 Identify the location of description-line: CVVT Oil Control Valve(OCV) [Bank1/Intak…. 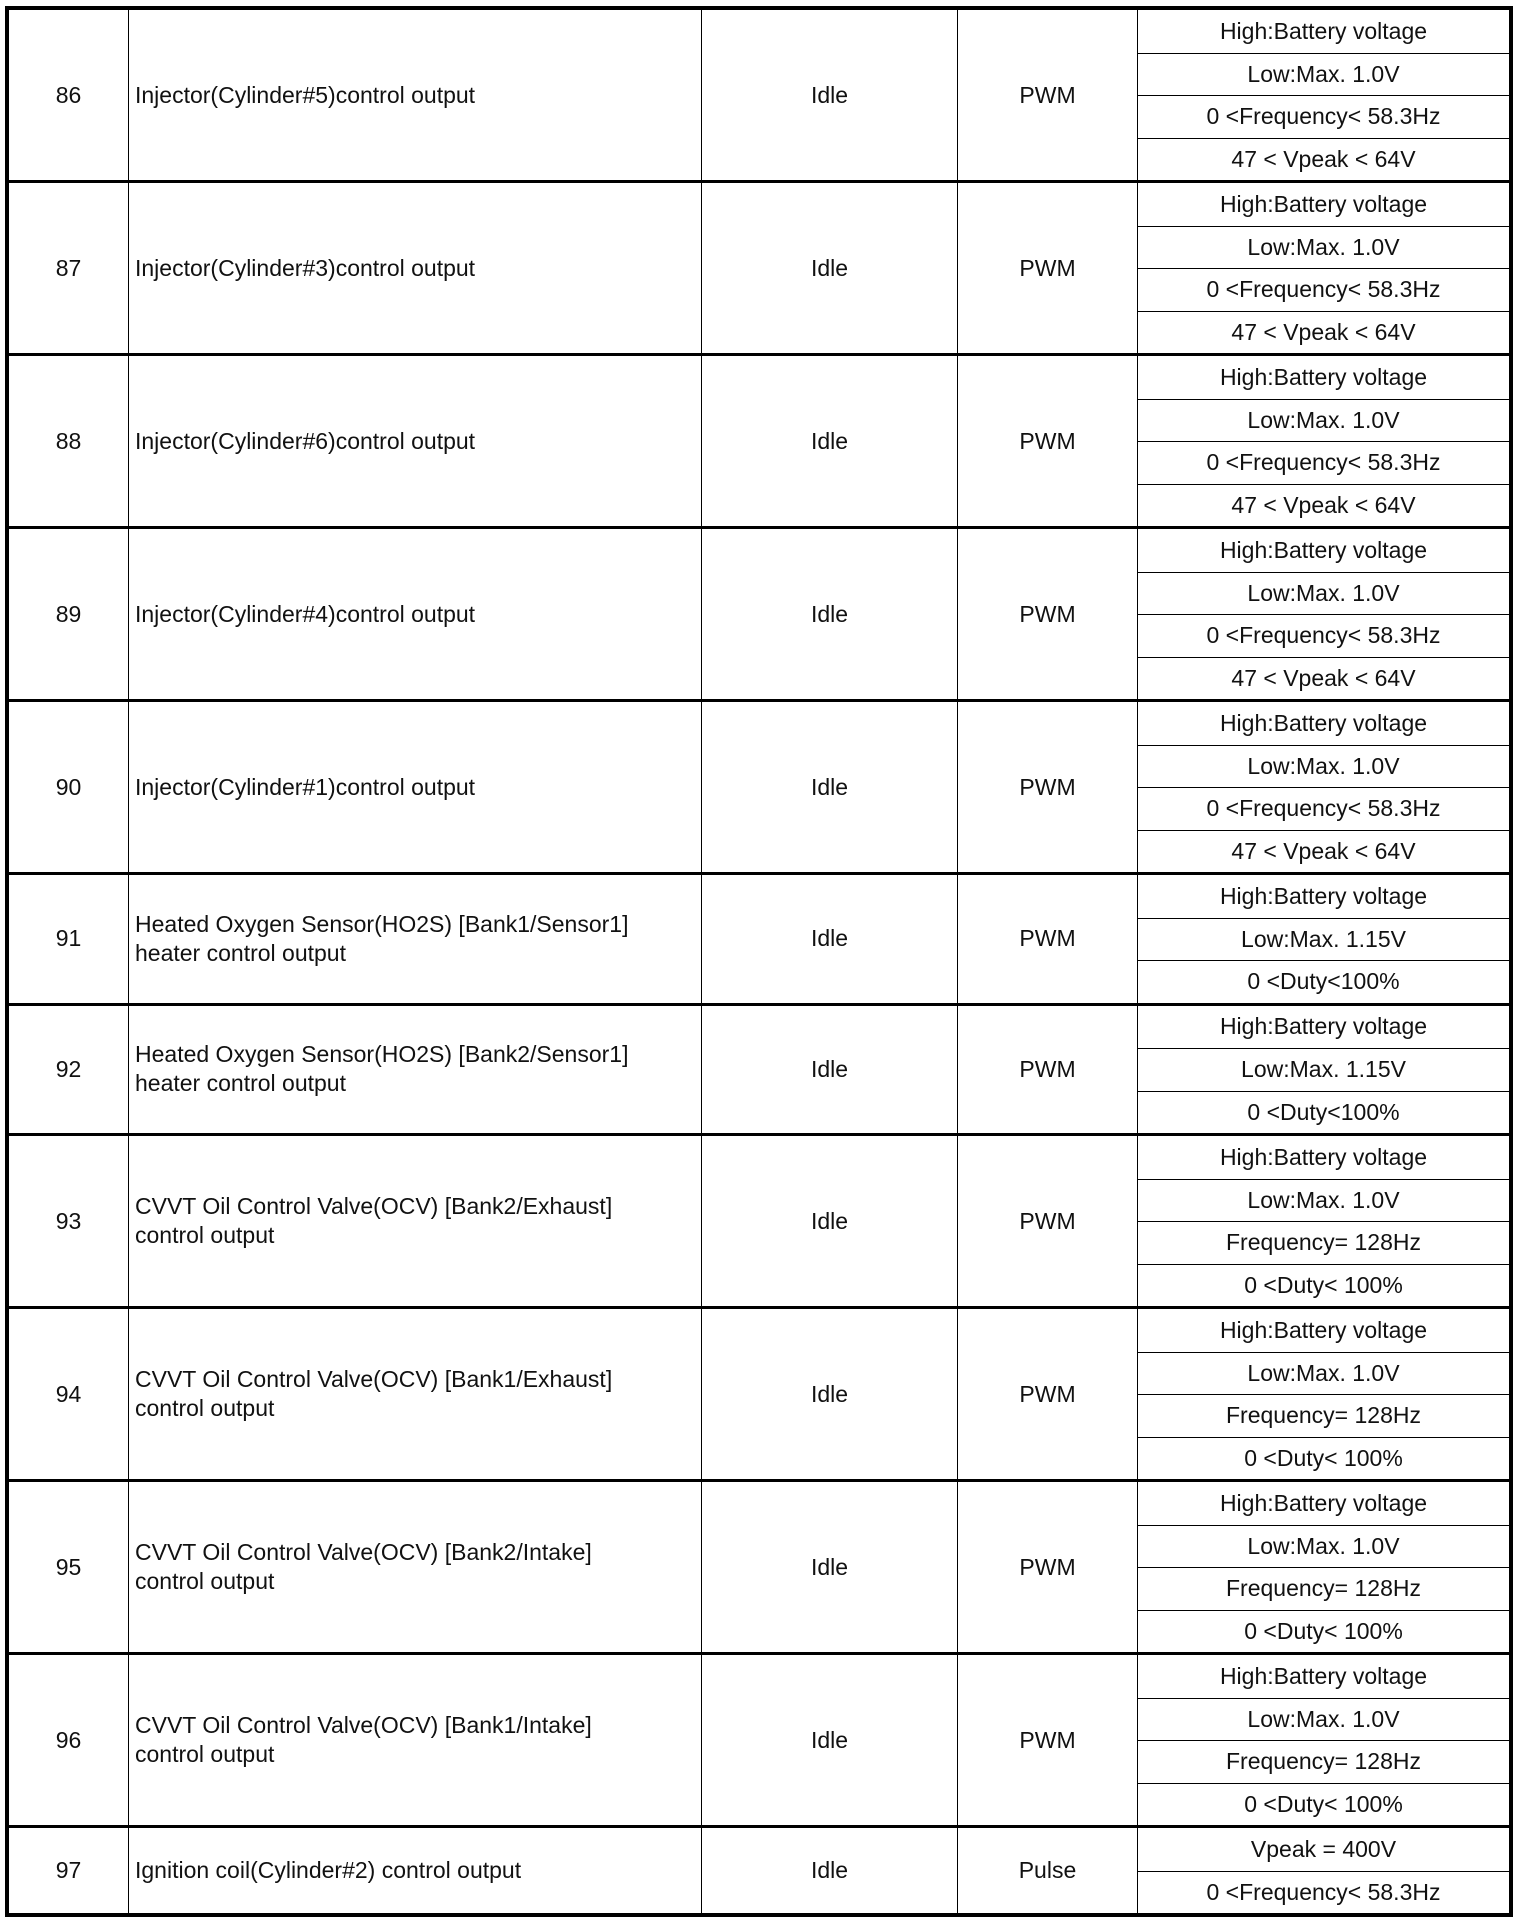
(363, 1725).